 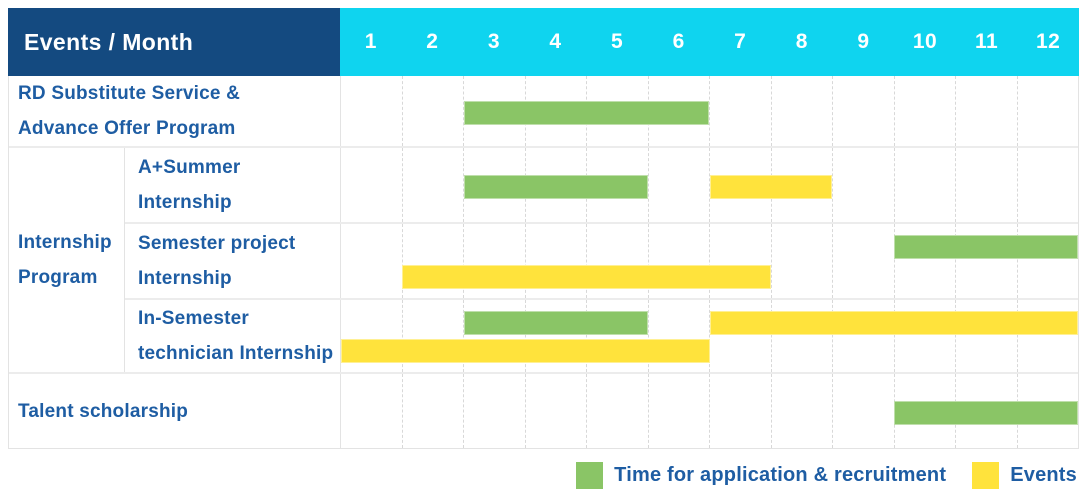 I want to click on row-chart-a-plus-summer-internship, so click(x=709, y=185).